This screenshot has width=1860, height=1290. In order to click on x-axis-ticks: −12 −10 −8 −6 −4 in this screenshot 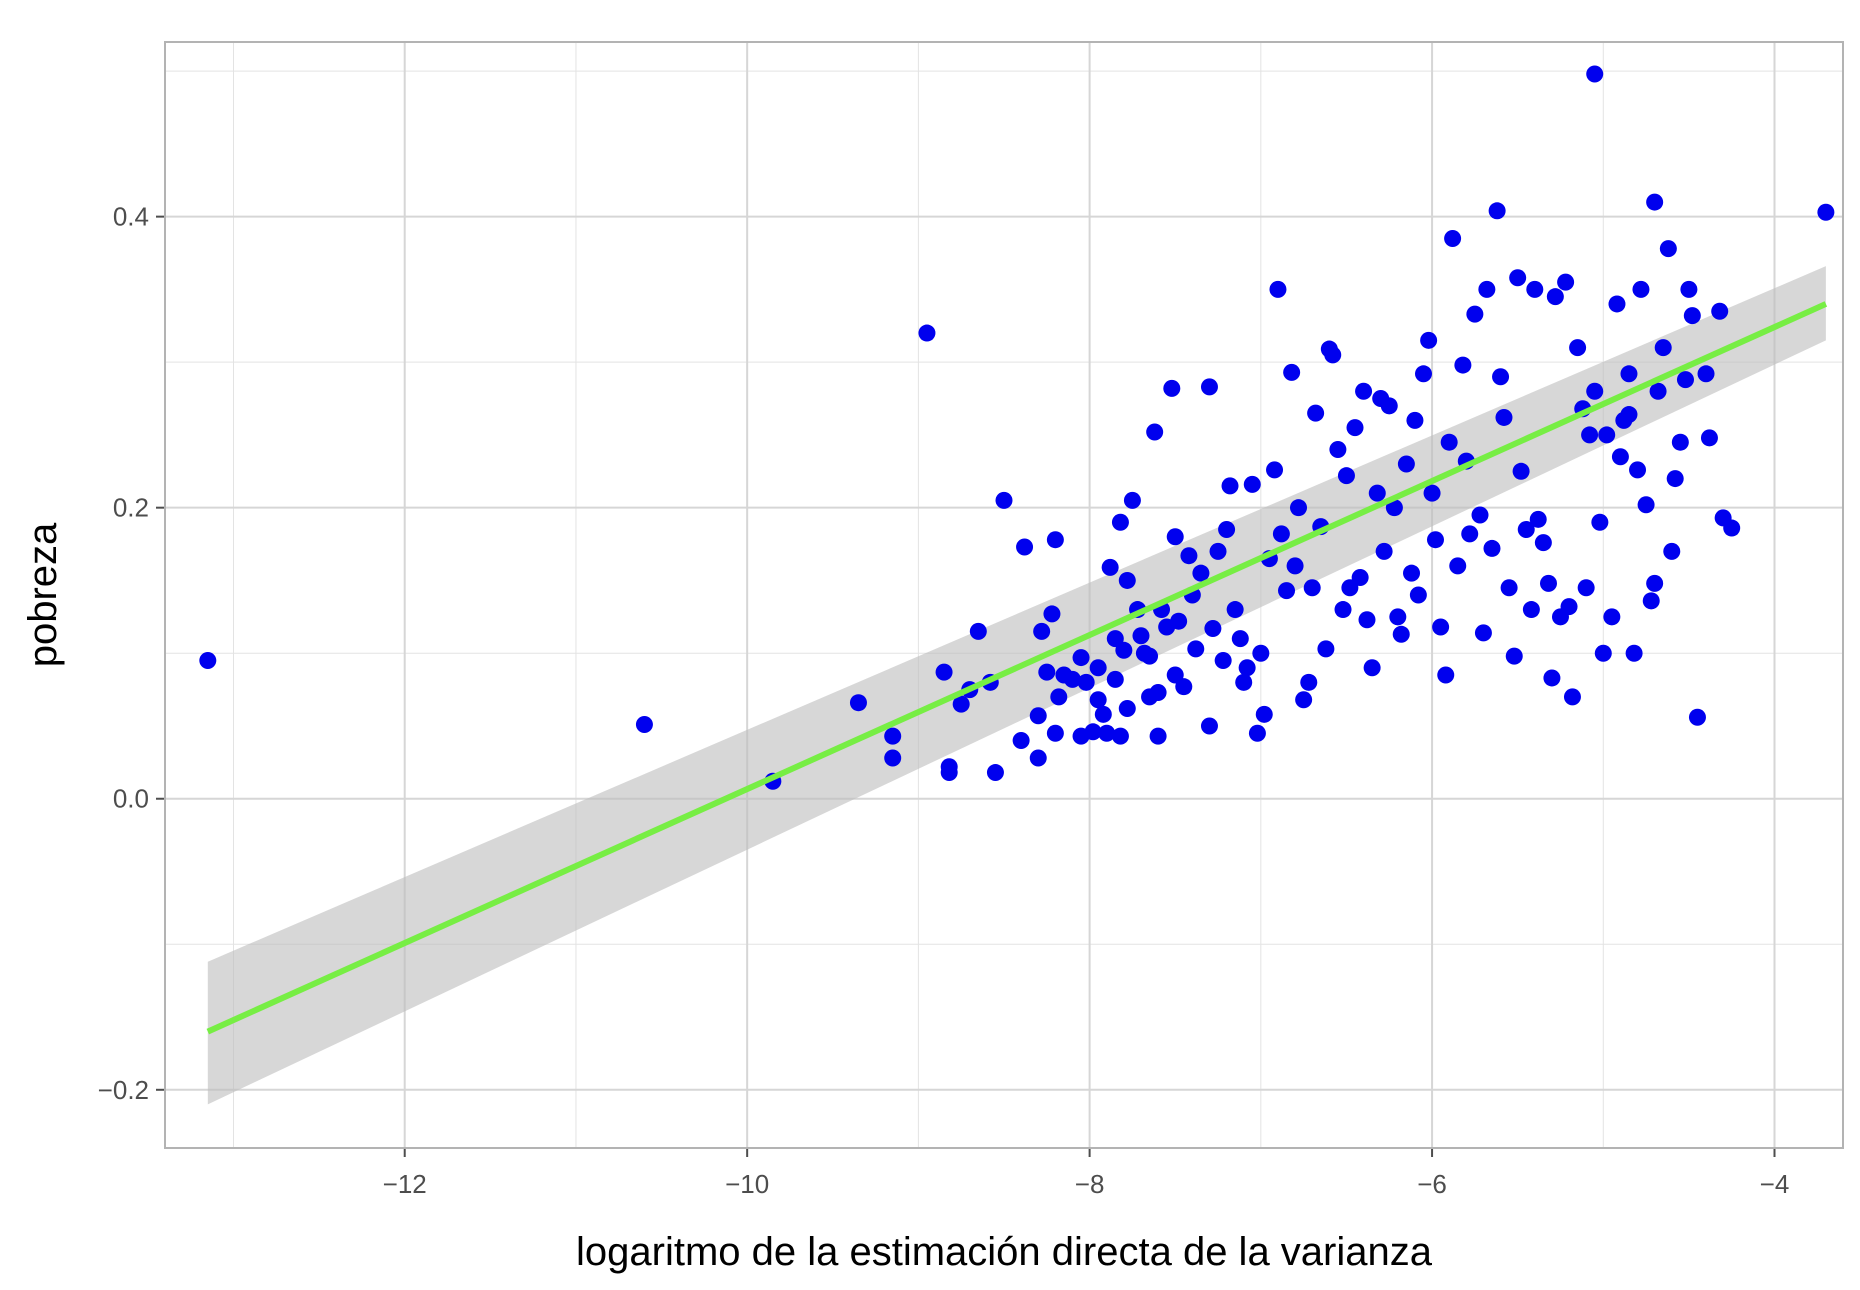, I will do `click(1086, 1173)`.